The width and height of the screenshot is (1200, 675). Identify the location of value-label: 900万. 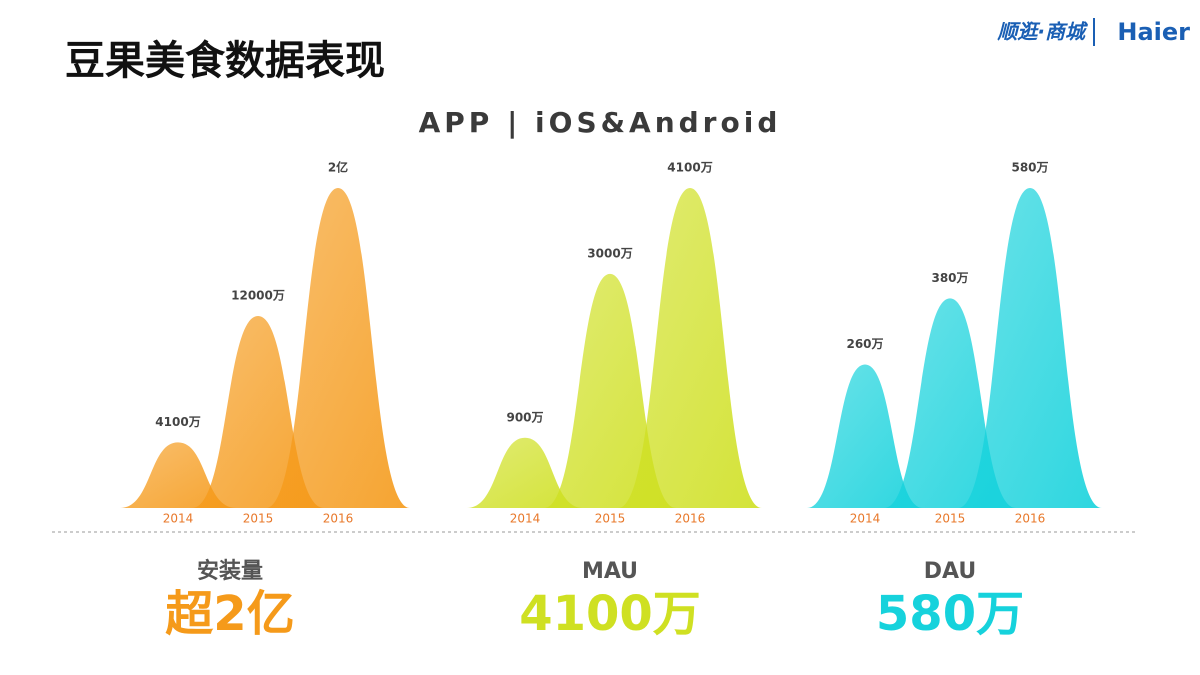
(524, 417).